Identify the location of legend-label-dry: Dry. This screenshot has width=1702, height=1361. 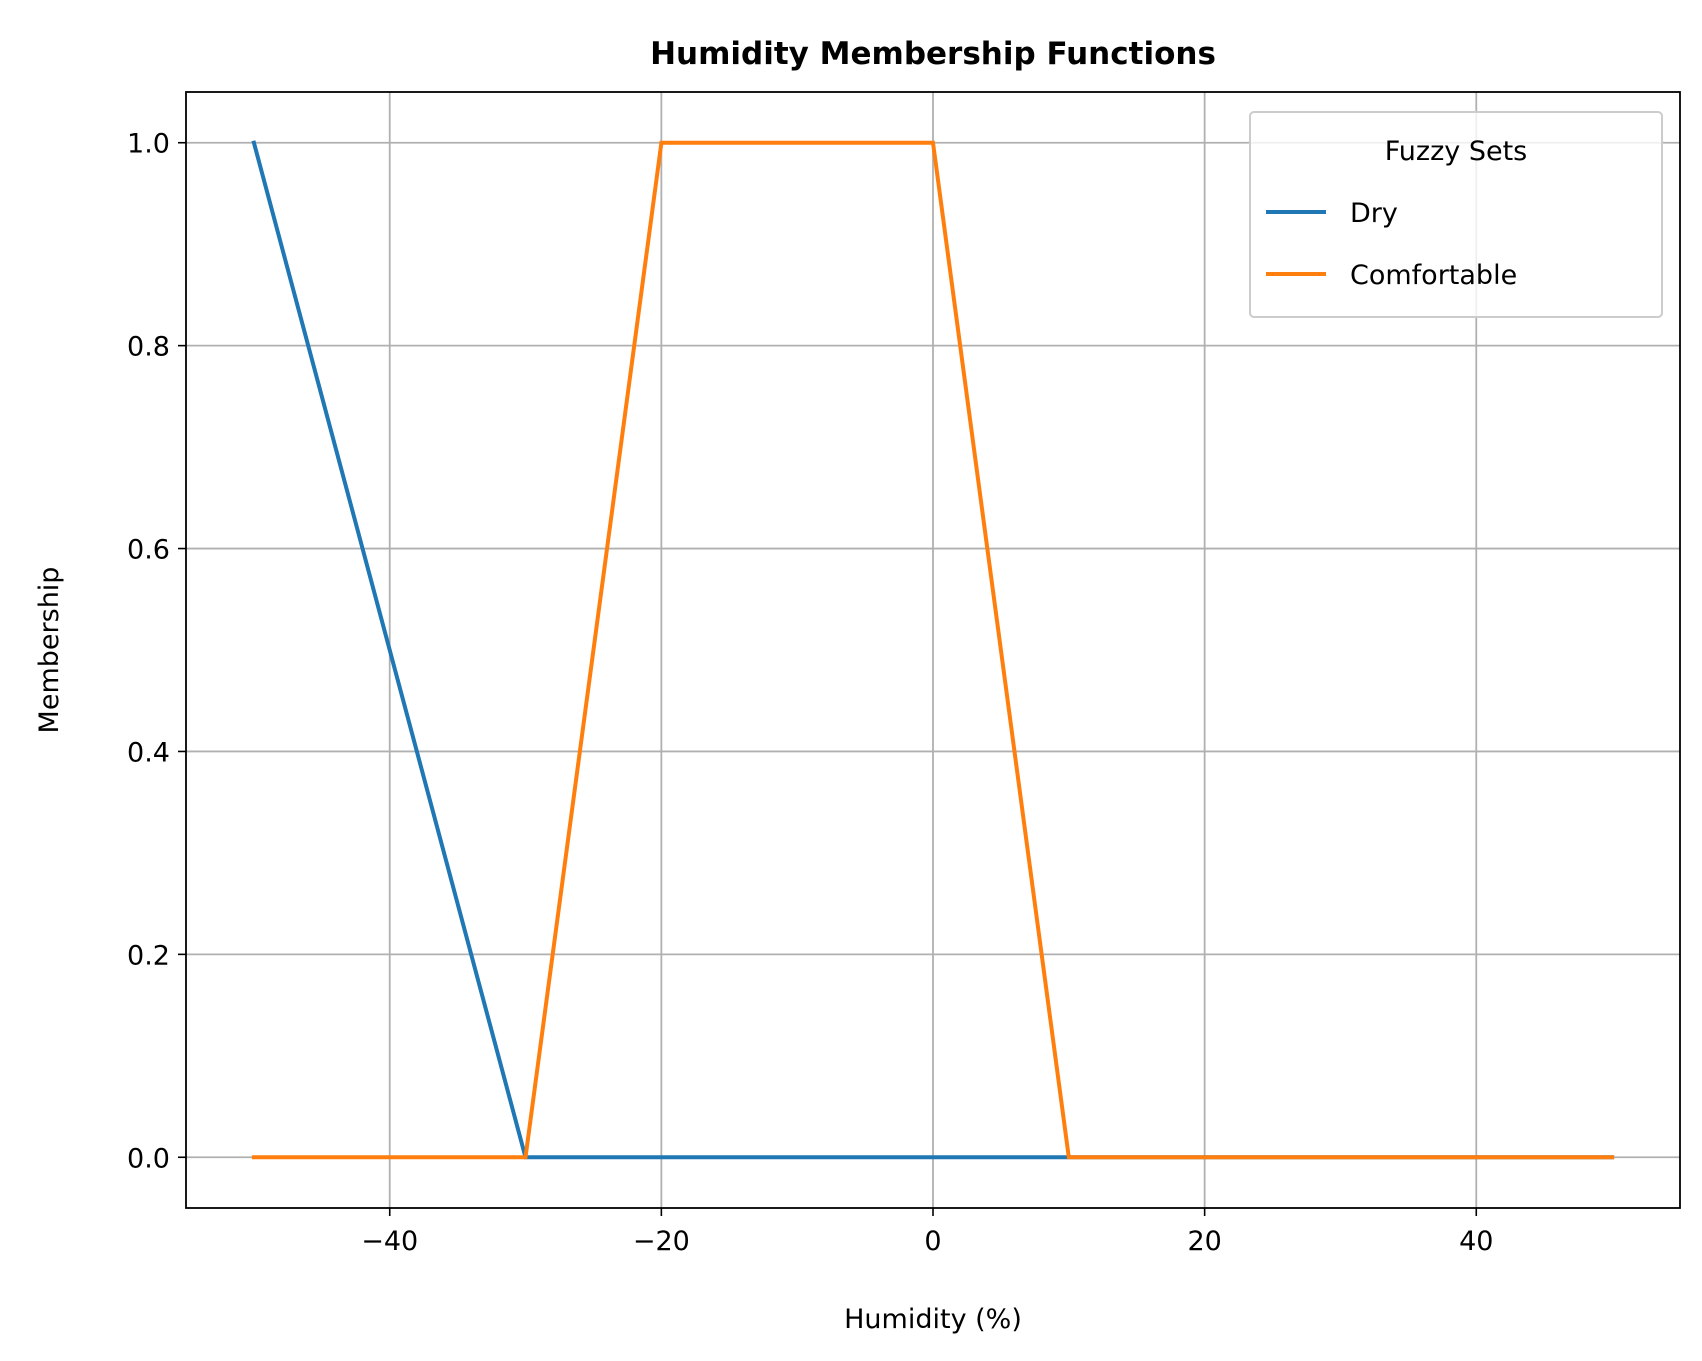
(1374, 213).